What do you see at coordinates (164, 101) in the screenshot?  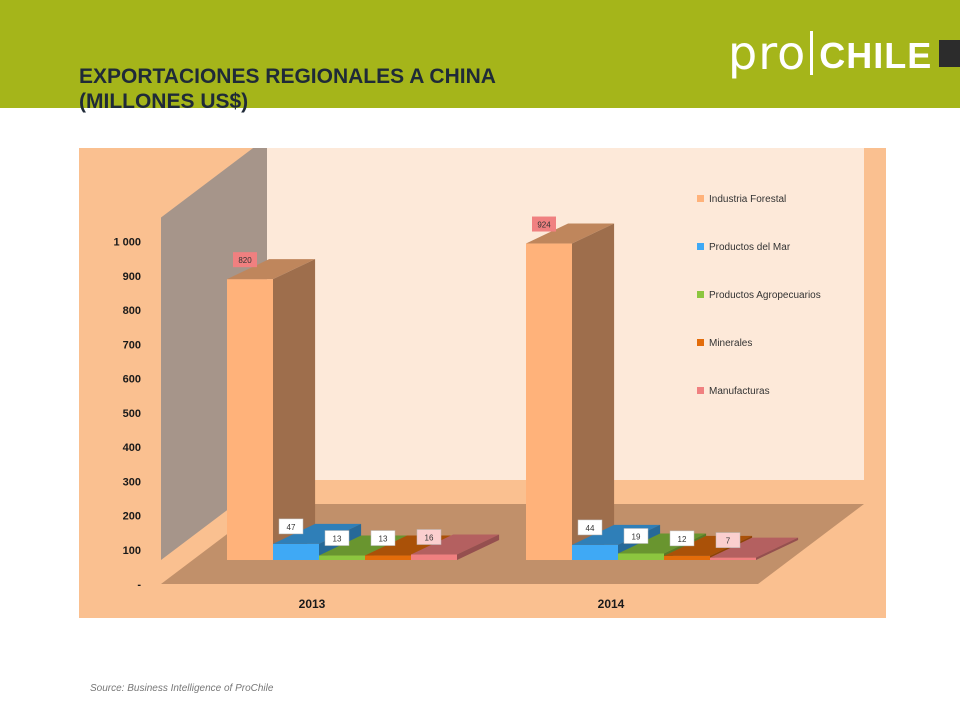 I see `page-title-line-2: (MILLONES US$)` at bounding box center [164, 101].